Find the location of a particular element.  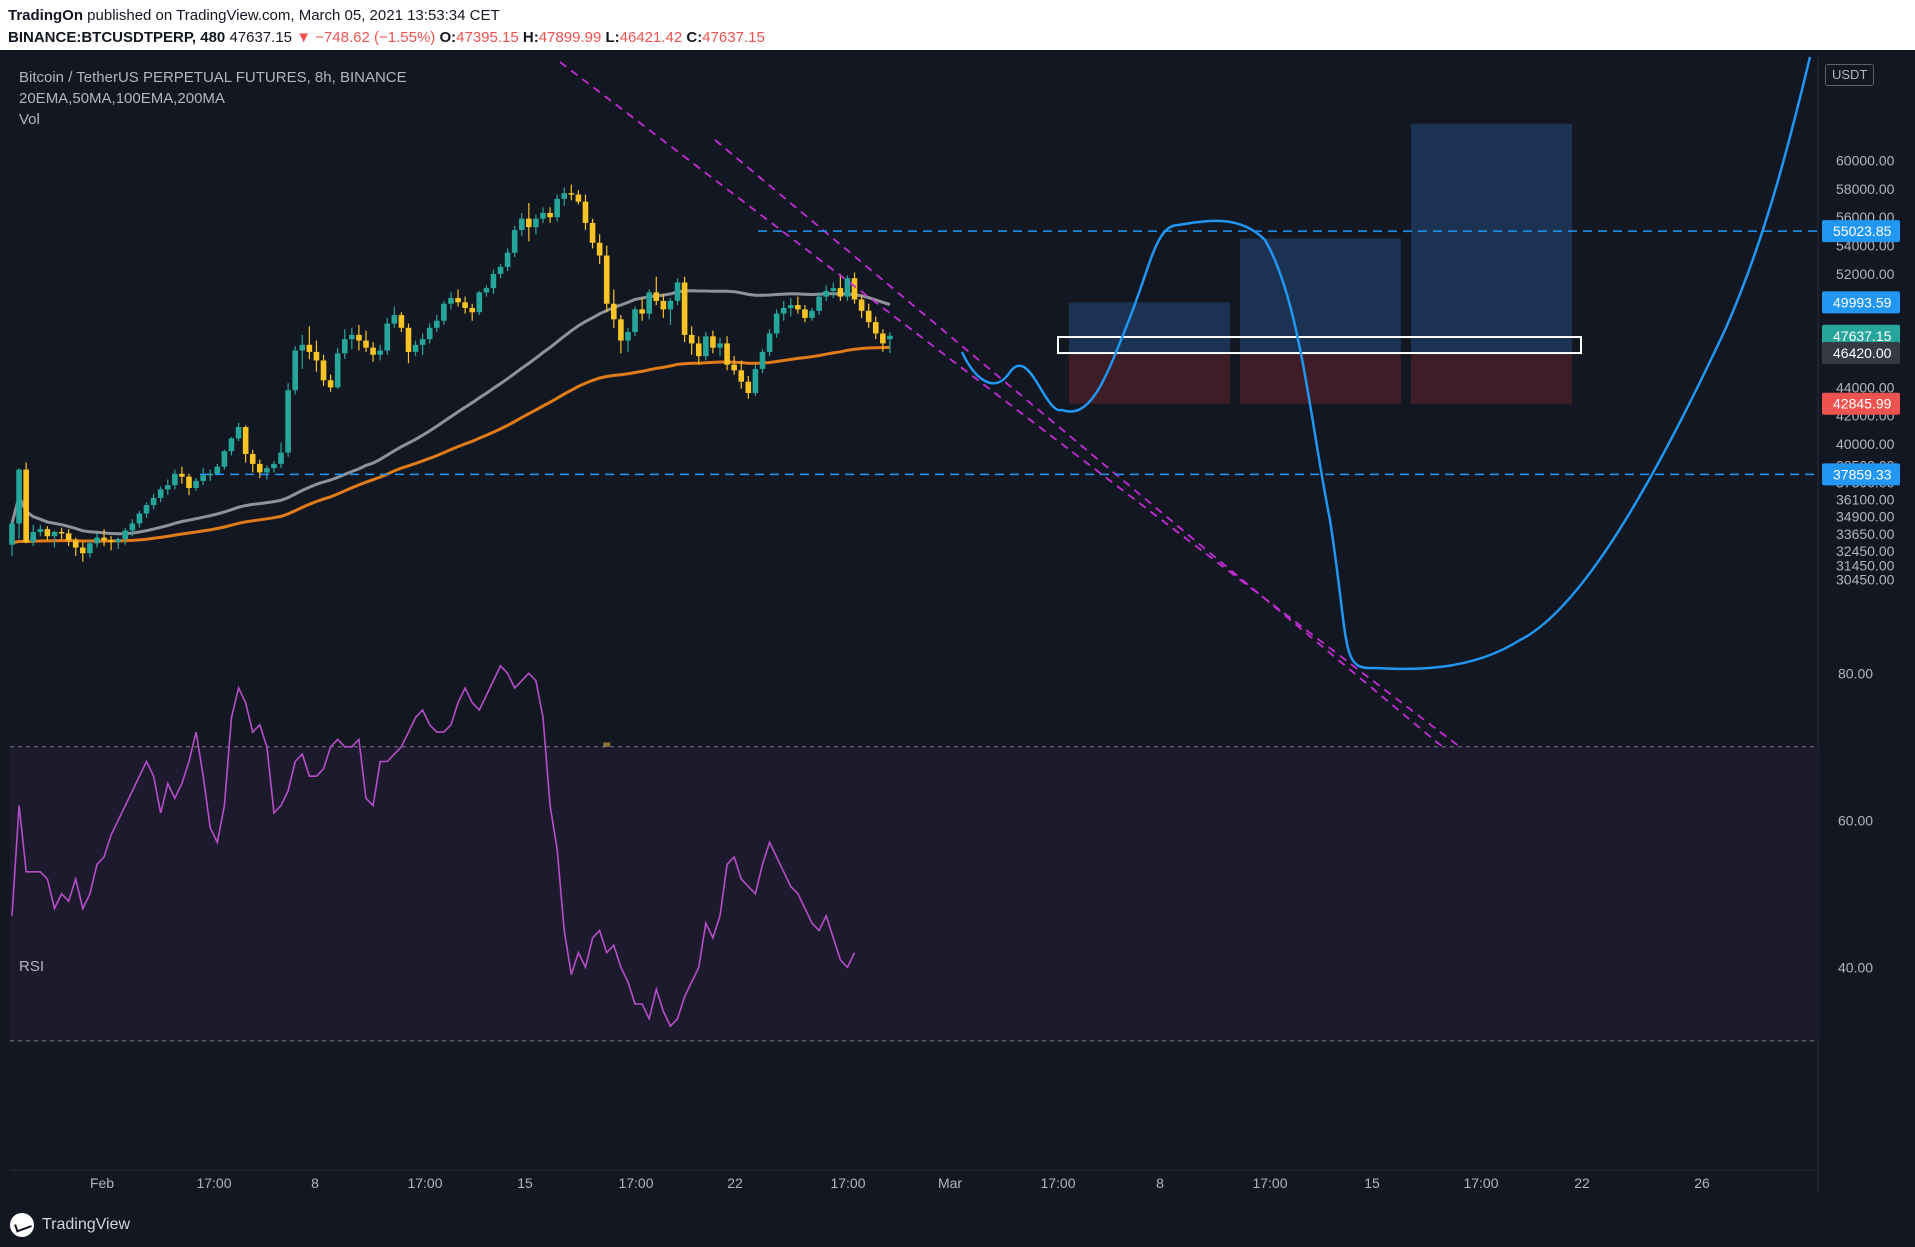

rsi-axis-label: 80.00 is located at coordinates (1855, 673).